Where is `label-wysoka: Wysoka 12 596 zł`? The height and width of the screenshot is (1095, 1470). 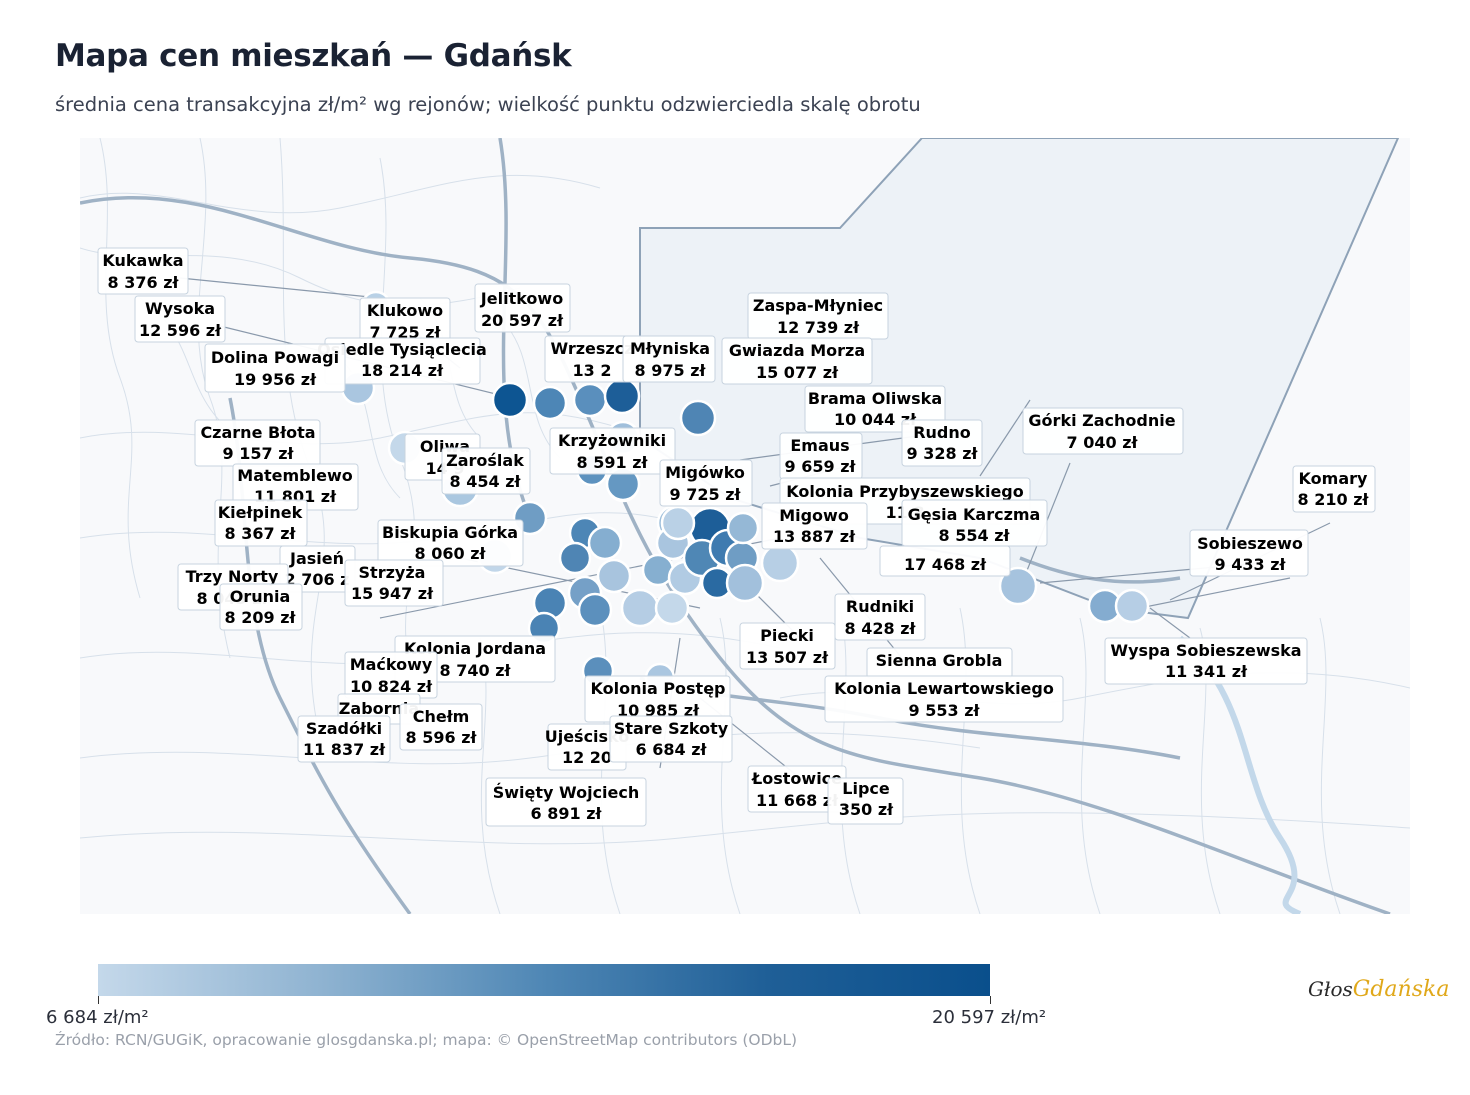 label-wysoka: Wysoka 12 596 zł is located at coordinates (180, 319).